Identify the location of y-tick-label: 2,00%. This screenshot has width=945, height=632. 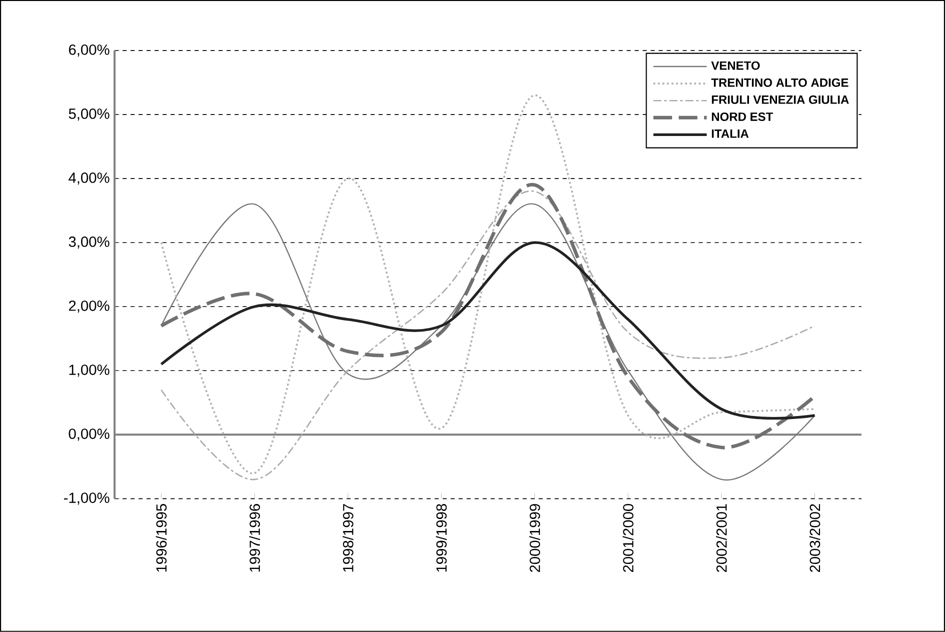
(89, 306).